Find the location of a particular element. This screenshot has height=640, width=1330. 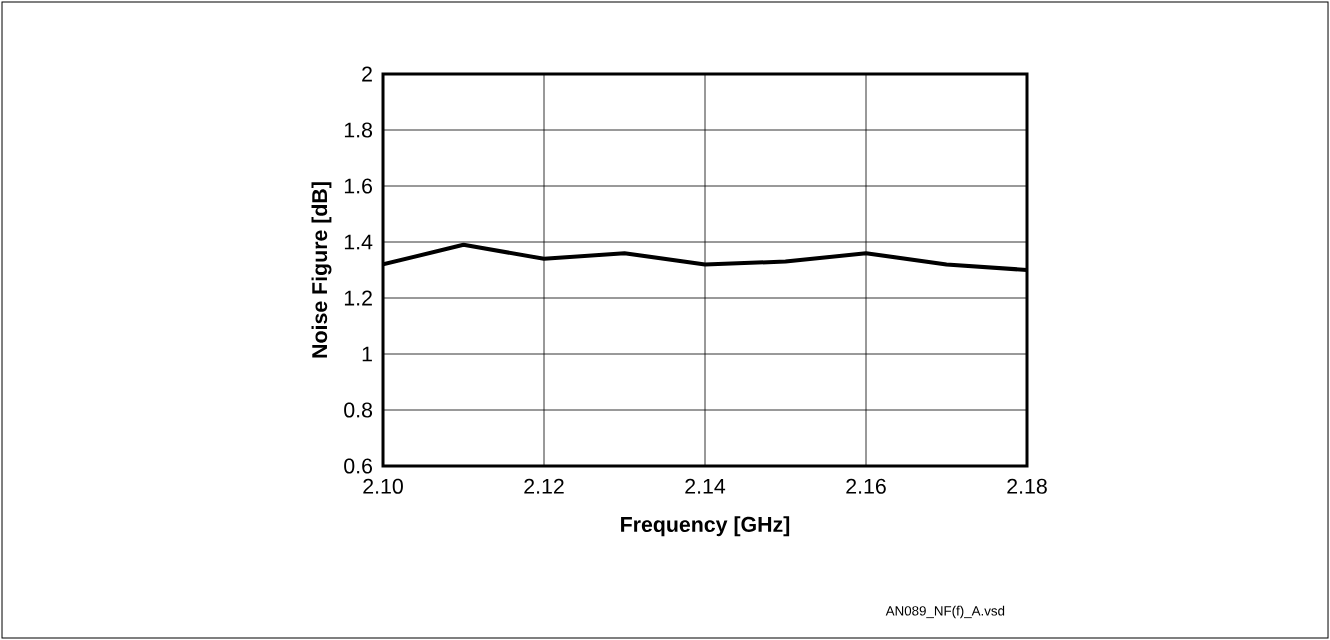

text: AN089_NF(f)_A.vsd is located at coordinates (945, 612).